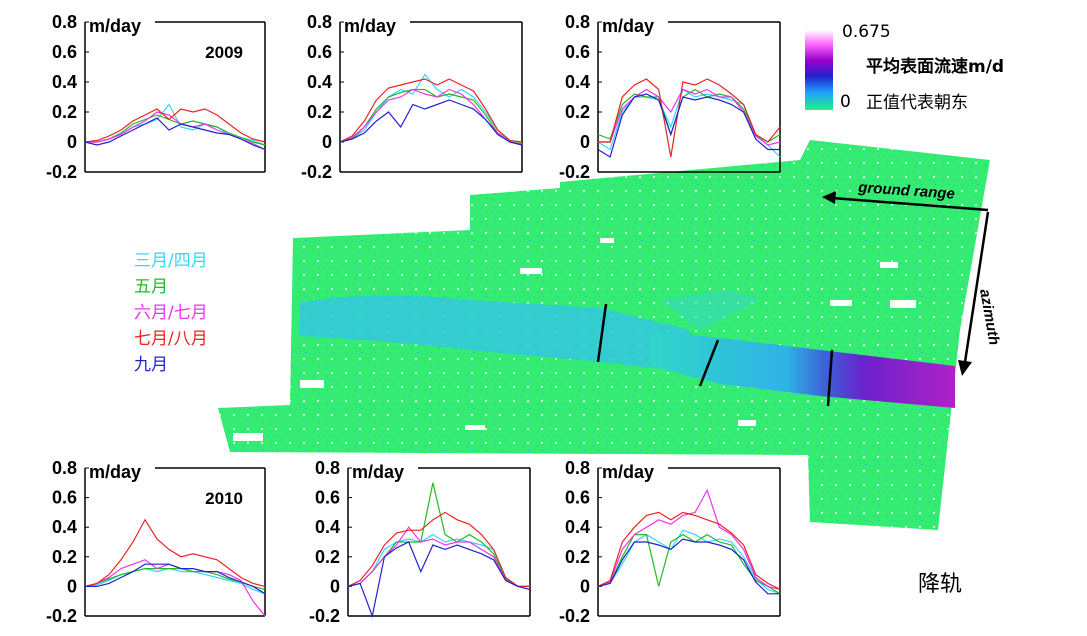 The image size is (1087, 636). I want to click on colorbar-min-label: 0, so click(845, 102).